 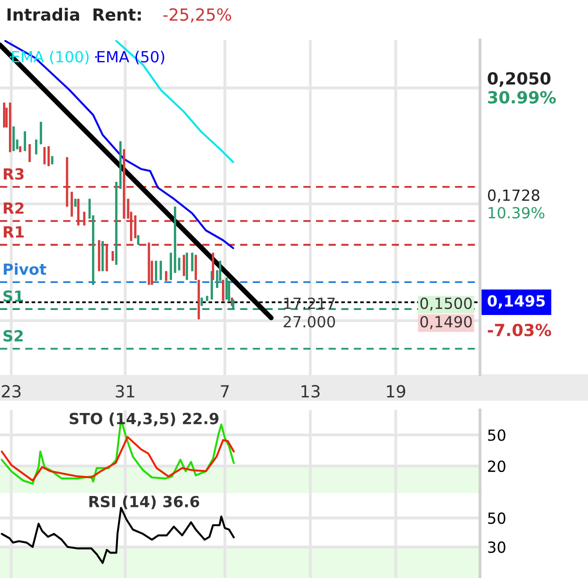 I want to click on annotation: 0,1500, so click(x=446, y=304).